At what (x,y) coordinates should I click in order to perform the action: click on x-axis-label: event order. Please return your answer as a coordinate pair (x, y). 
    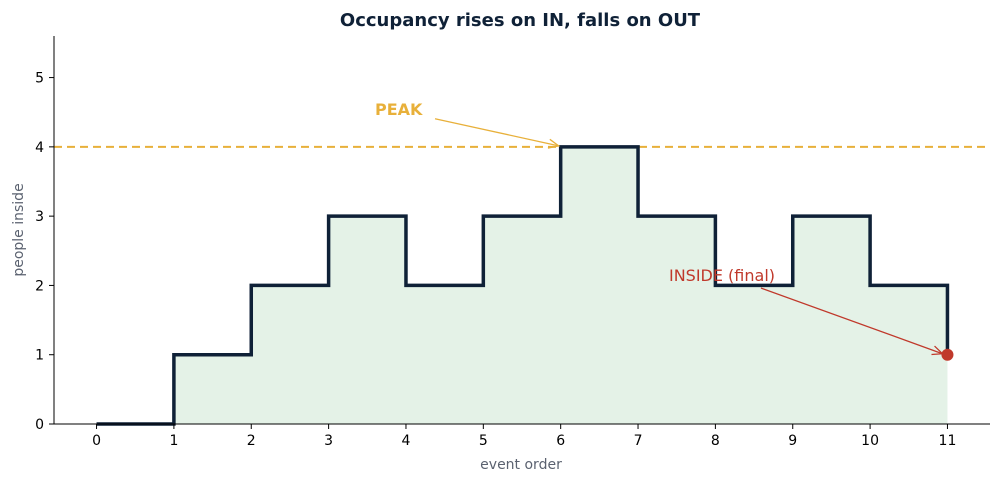
    Looking at the image, I should click on (521, 465).